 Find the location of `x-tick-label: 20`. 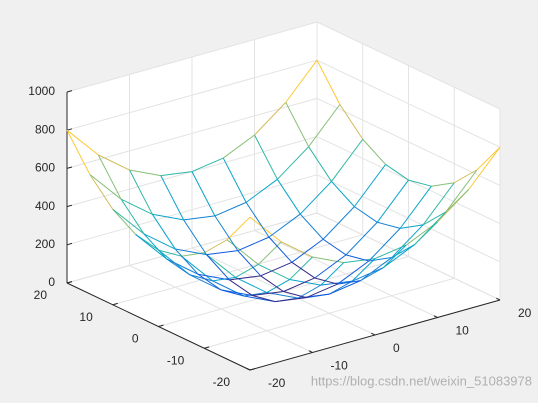

x-tick-label: 20 is located at coordinates (525, 313).